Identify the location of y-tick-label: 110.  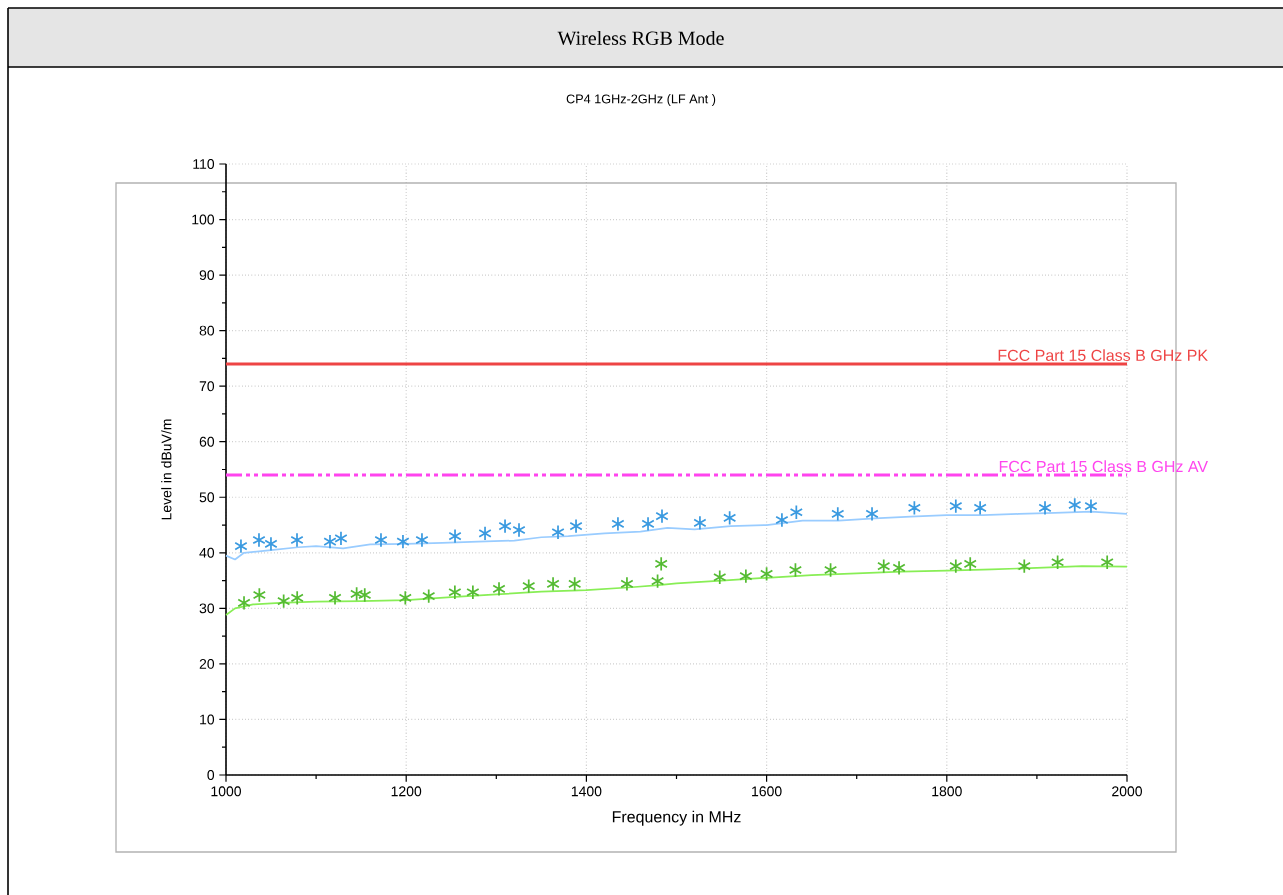
(204, 164).